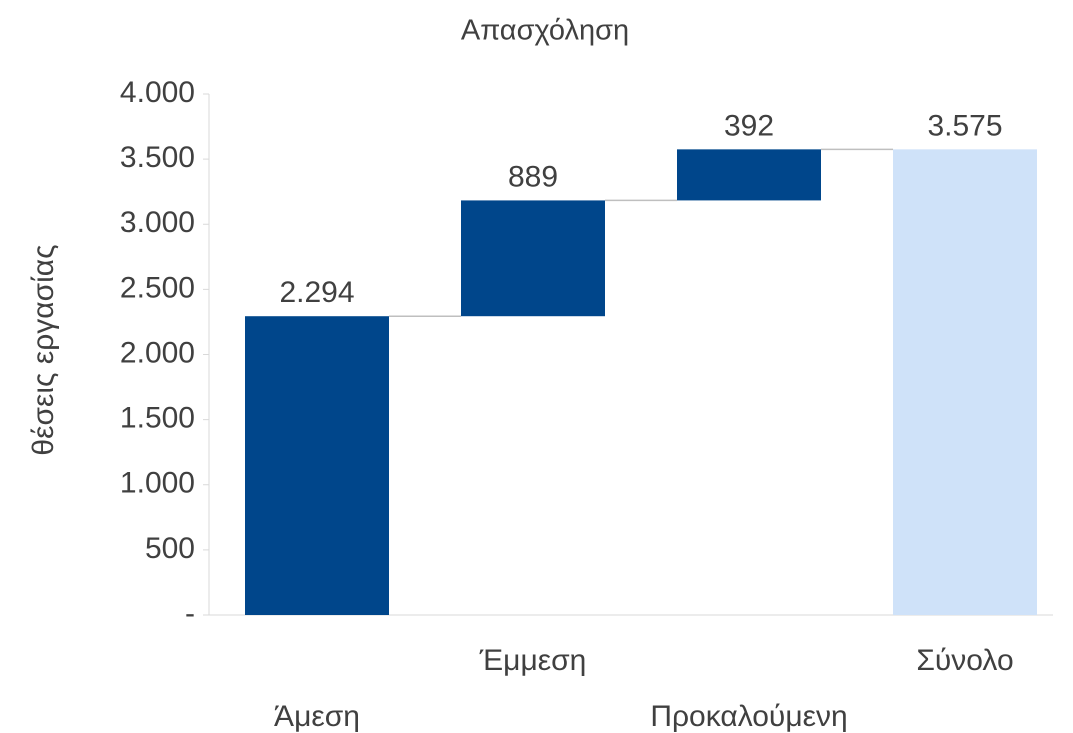 This screenshot has height=733, width=1073. Describe the element at coordinates (157, 352) in the screenshot. I see `y-tick-label: 2.000` at that location.